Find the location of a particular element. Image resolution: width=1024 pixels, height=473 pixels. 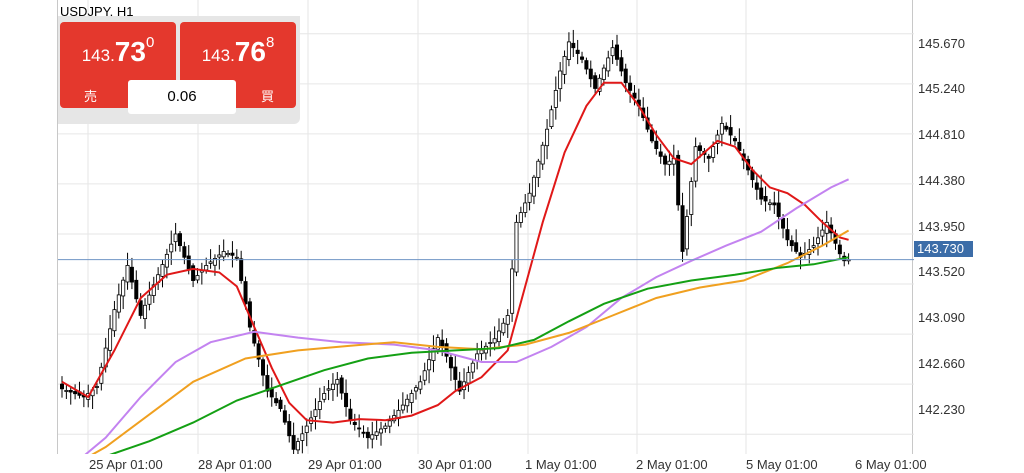

y-tick-label: 143.520 is located at coordinates (941, 271).